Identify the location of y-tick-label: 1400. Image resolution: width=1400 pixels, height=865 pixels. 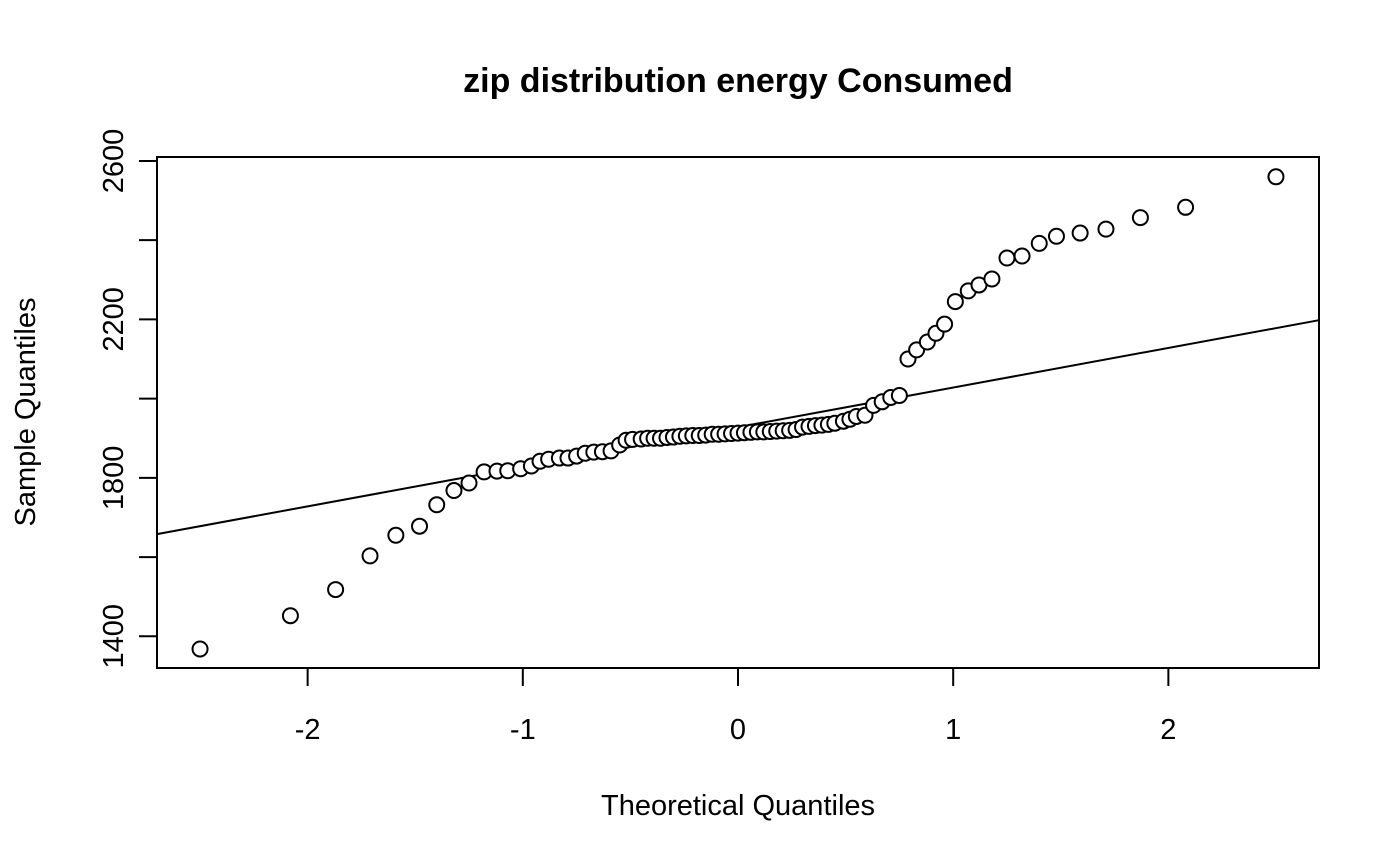
(114, 636).